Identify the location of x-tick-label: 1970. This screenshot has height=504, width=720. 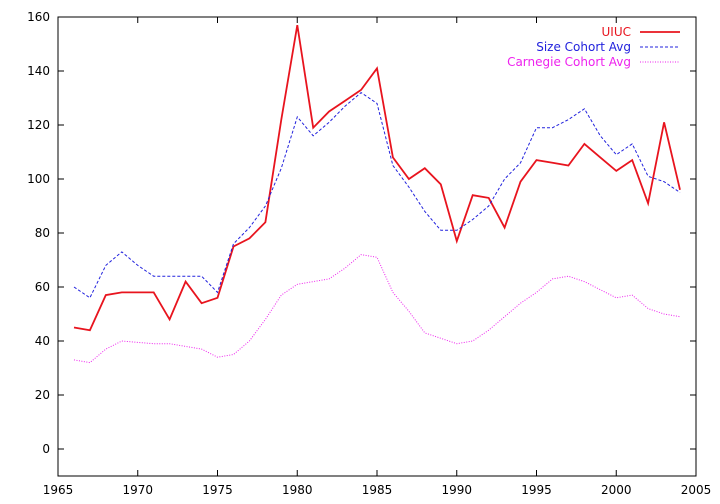
(137, 490).